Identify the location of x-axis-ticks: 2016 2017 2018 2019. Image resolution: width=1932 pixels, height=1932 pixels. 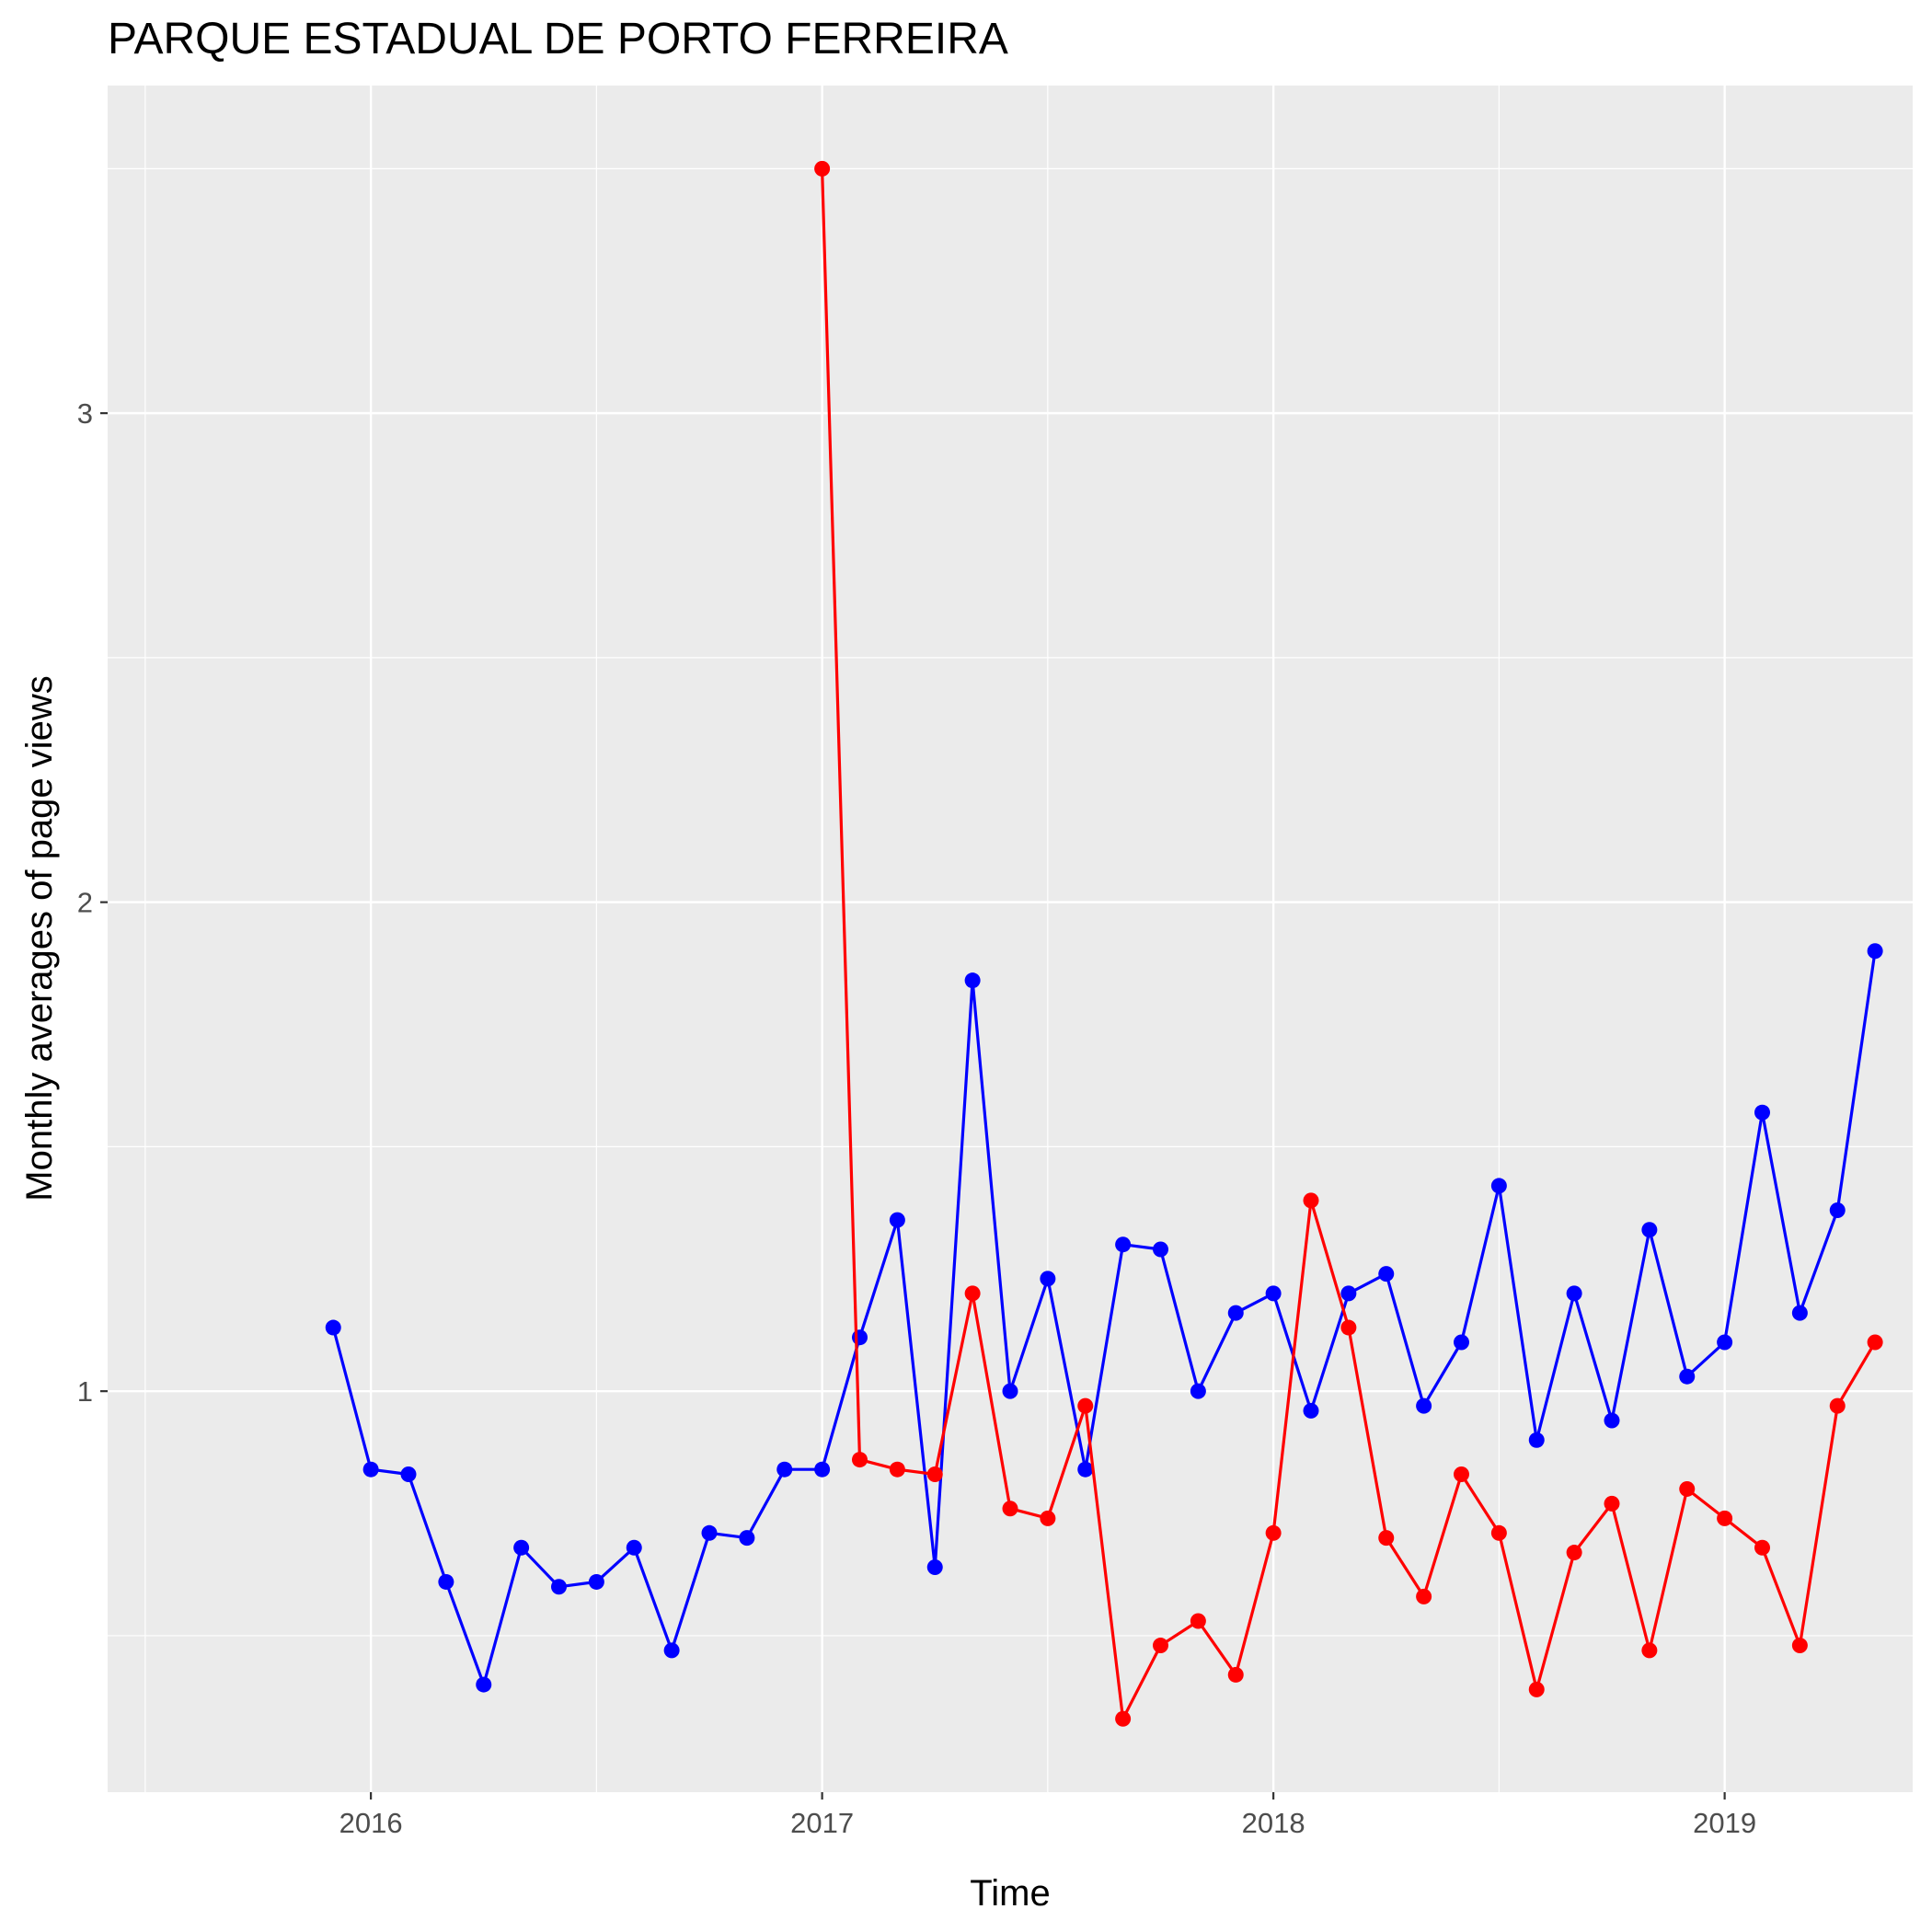
(1047, 1815).